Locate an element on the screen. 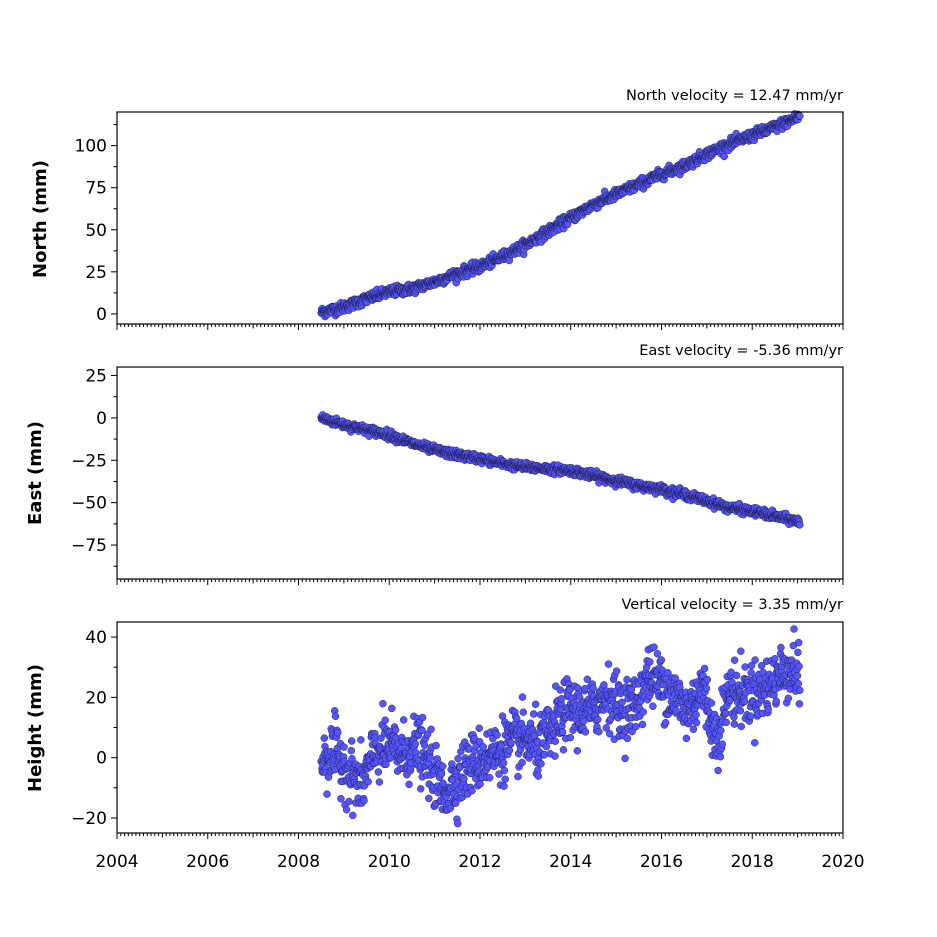 The image size is (937, 937). x-tick-label: 2008 is located at coordinates (298, 862).